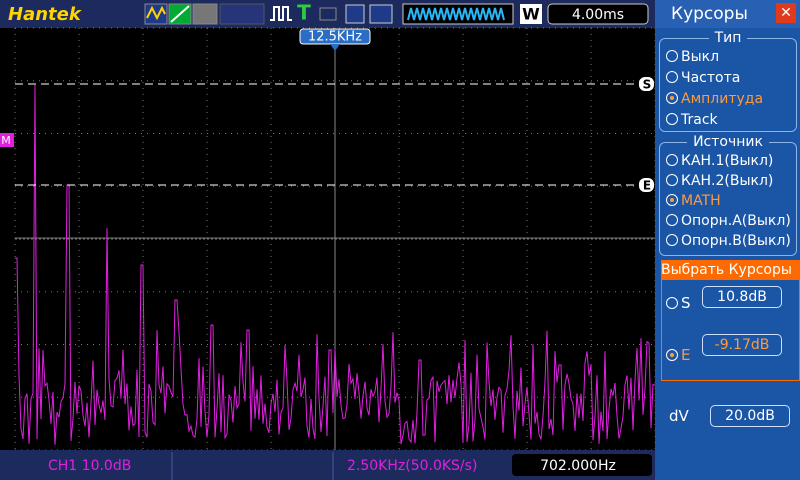 This screenshot has width=800, height=480. Describe the element at coordinates (678, 355) in the screenshot. I see `cursor-e: E` at that location.